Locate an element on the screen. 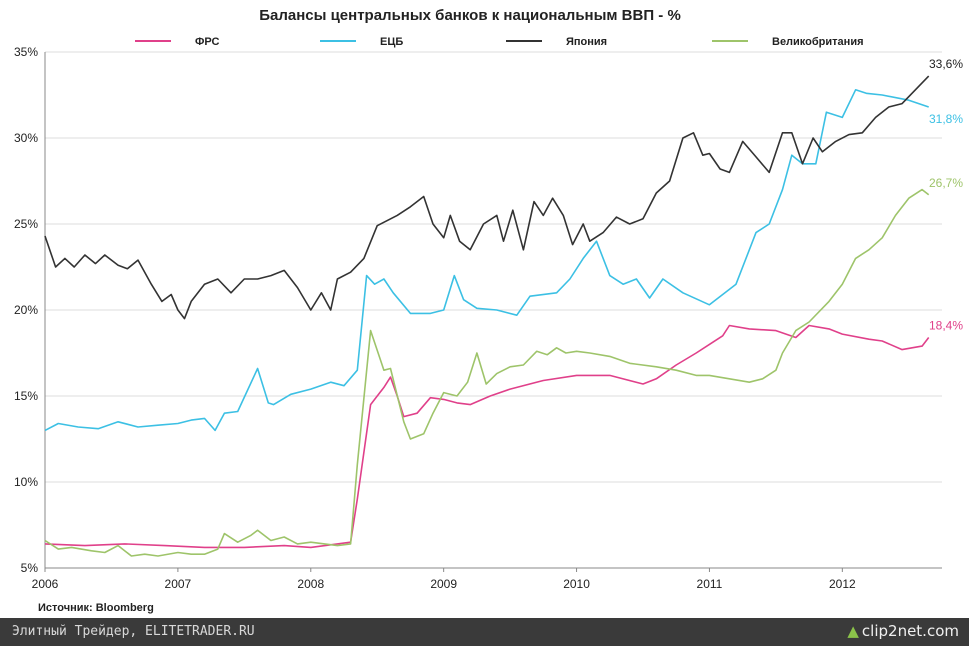 The height and width of the screenshot is (646, 969). x-tick-label: 2007 is located at coordinates (178, 584).